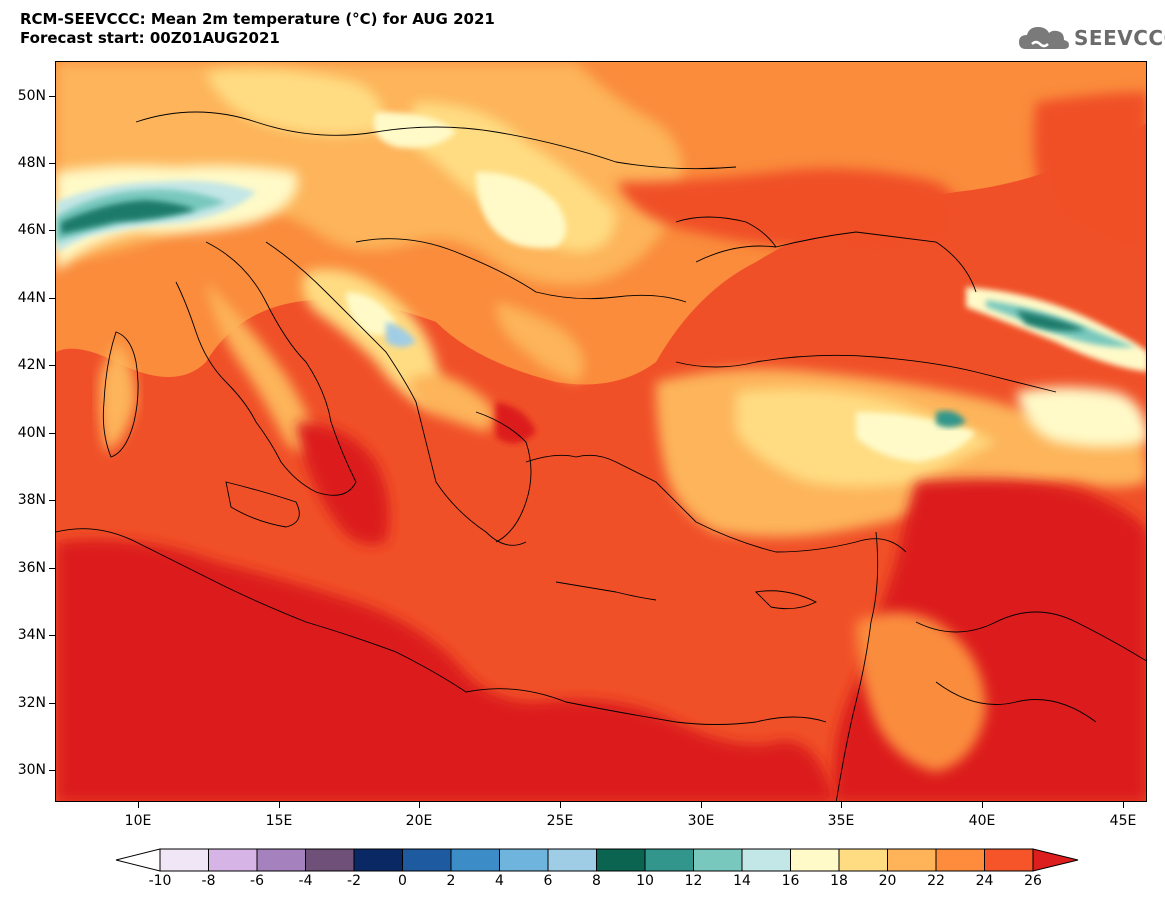  I want to click on colorbar-under-triangle, so click(138, 860).